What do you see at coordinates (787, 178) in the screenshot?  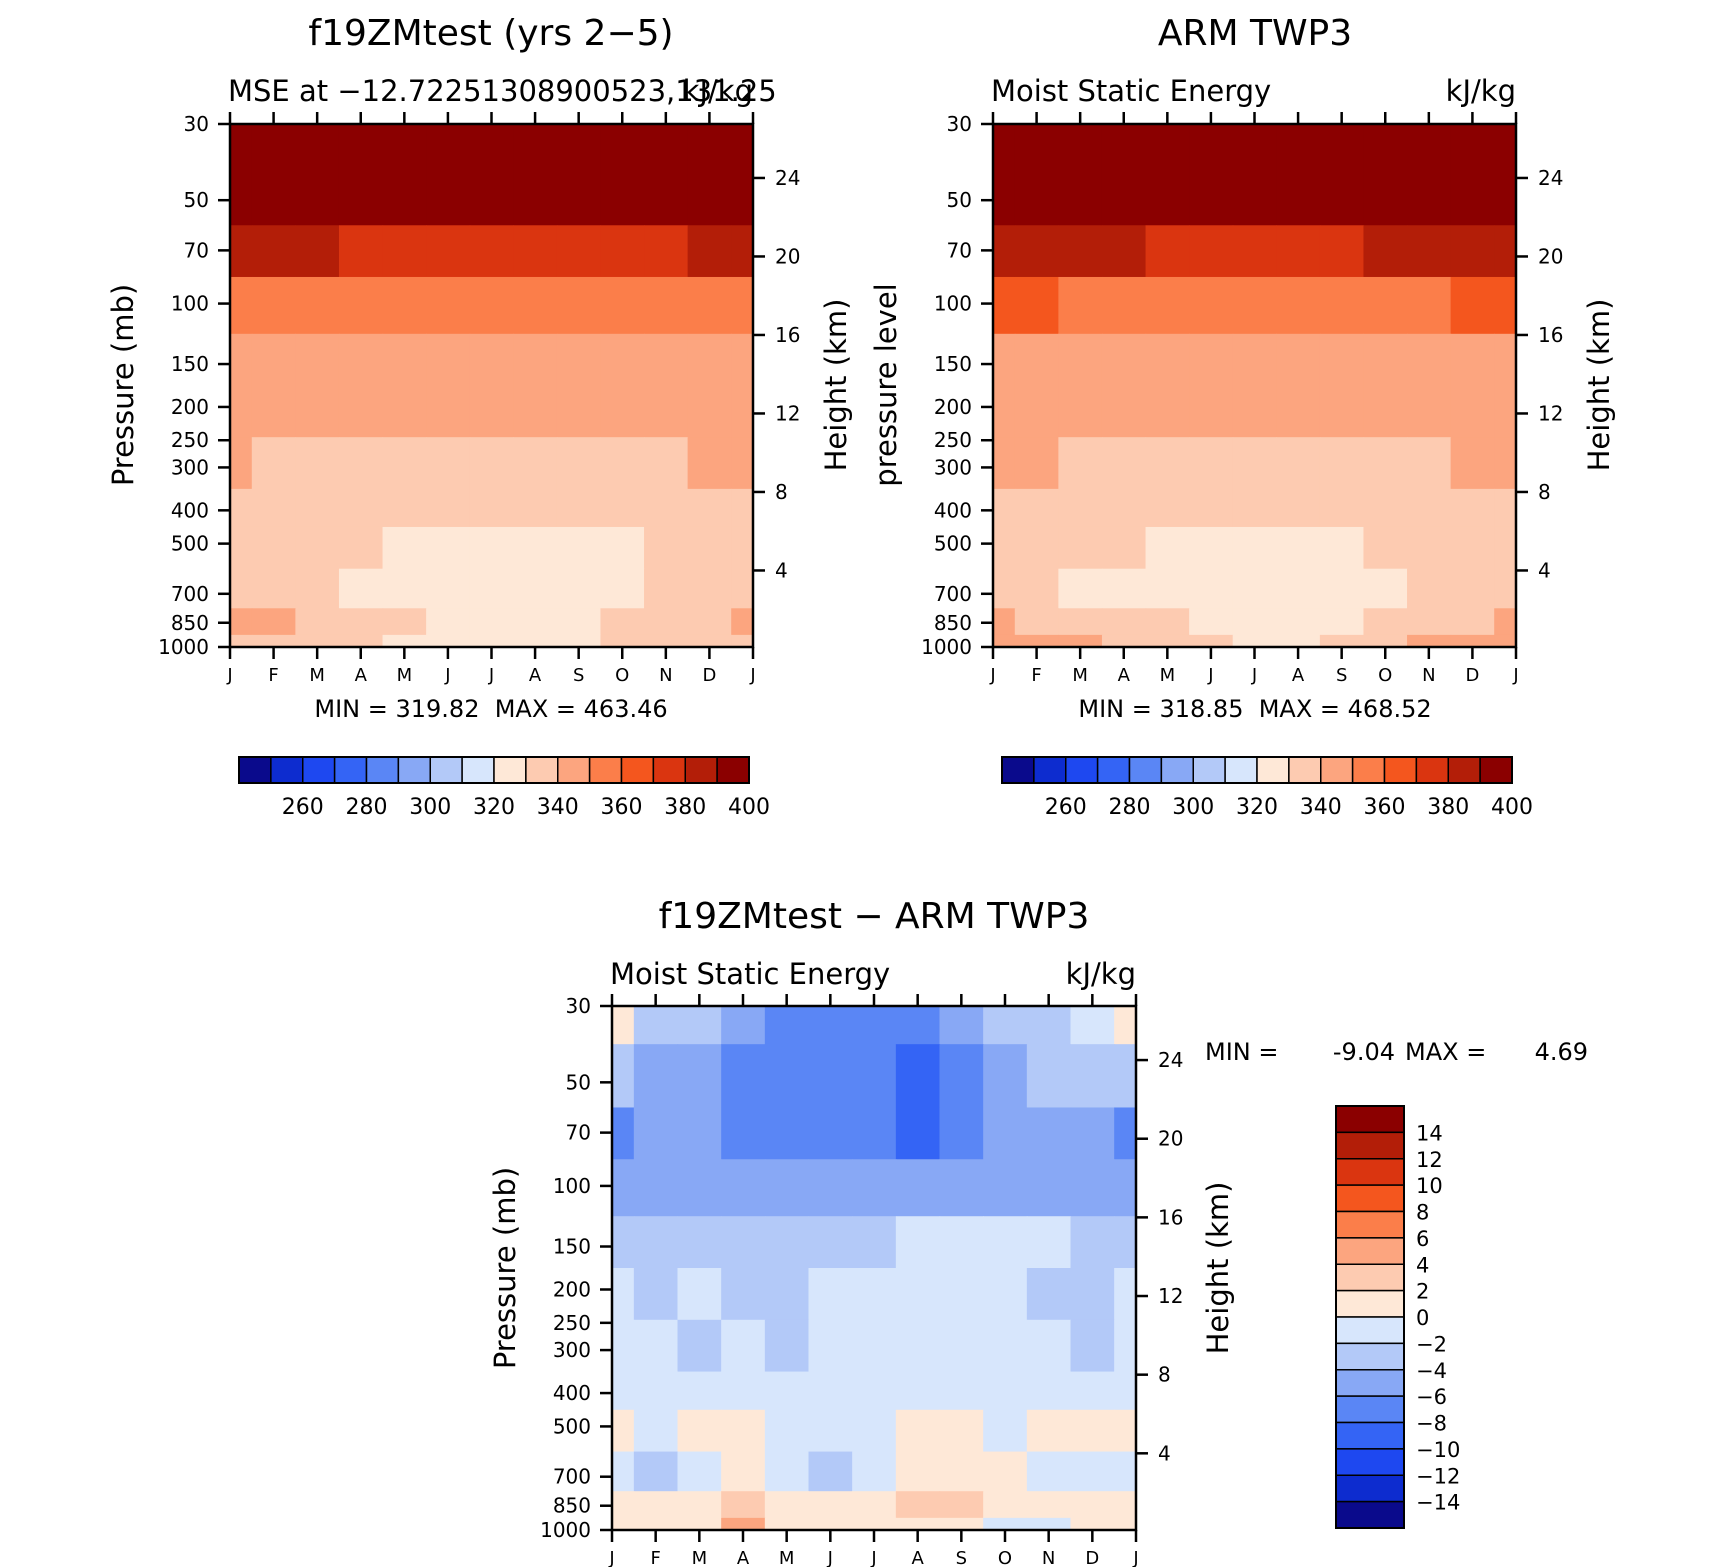 I see `y-right-tick-label: 24` at bounding box center [787, 178].